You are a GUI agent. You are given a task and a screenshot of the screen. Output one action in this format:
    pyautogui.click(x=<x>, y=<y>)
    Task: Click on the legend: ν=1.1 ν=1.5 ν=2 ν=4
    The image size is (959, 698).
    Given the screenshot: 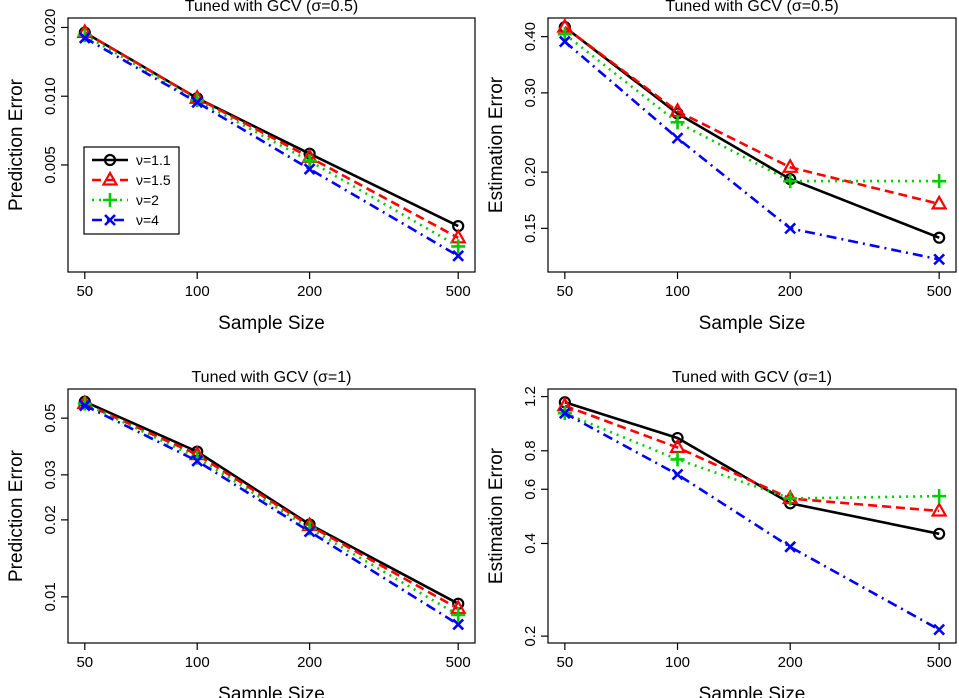 What is the action you would take?
    pyautogui.click(x=131, y=190)
    